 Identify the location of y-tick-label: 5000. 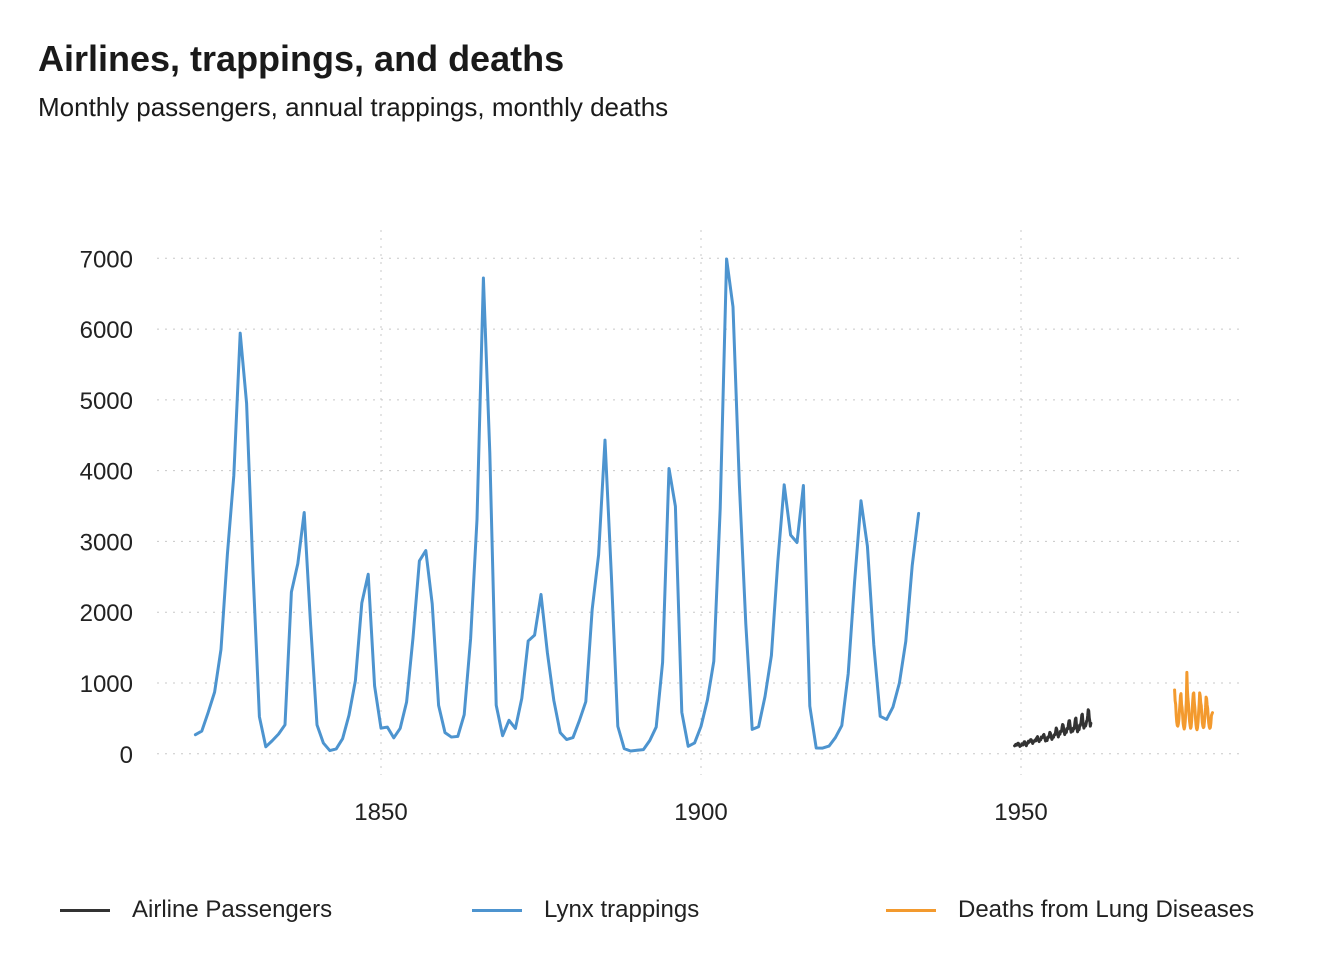
(106, 401).